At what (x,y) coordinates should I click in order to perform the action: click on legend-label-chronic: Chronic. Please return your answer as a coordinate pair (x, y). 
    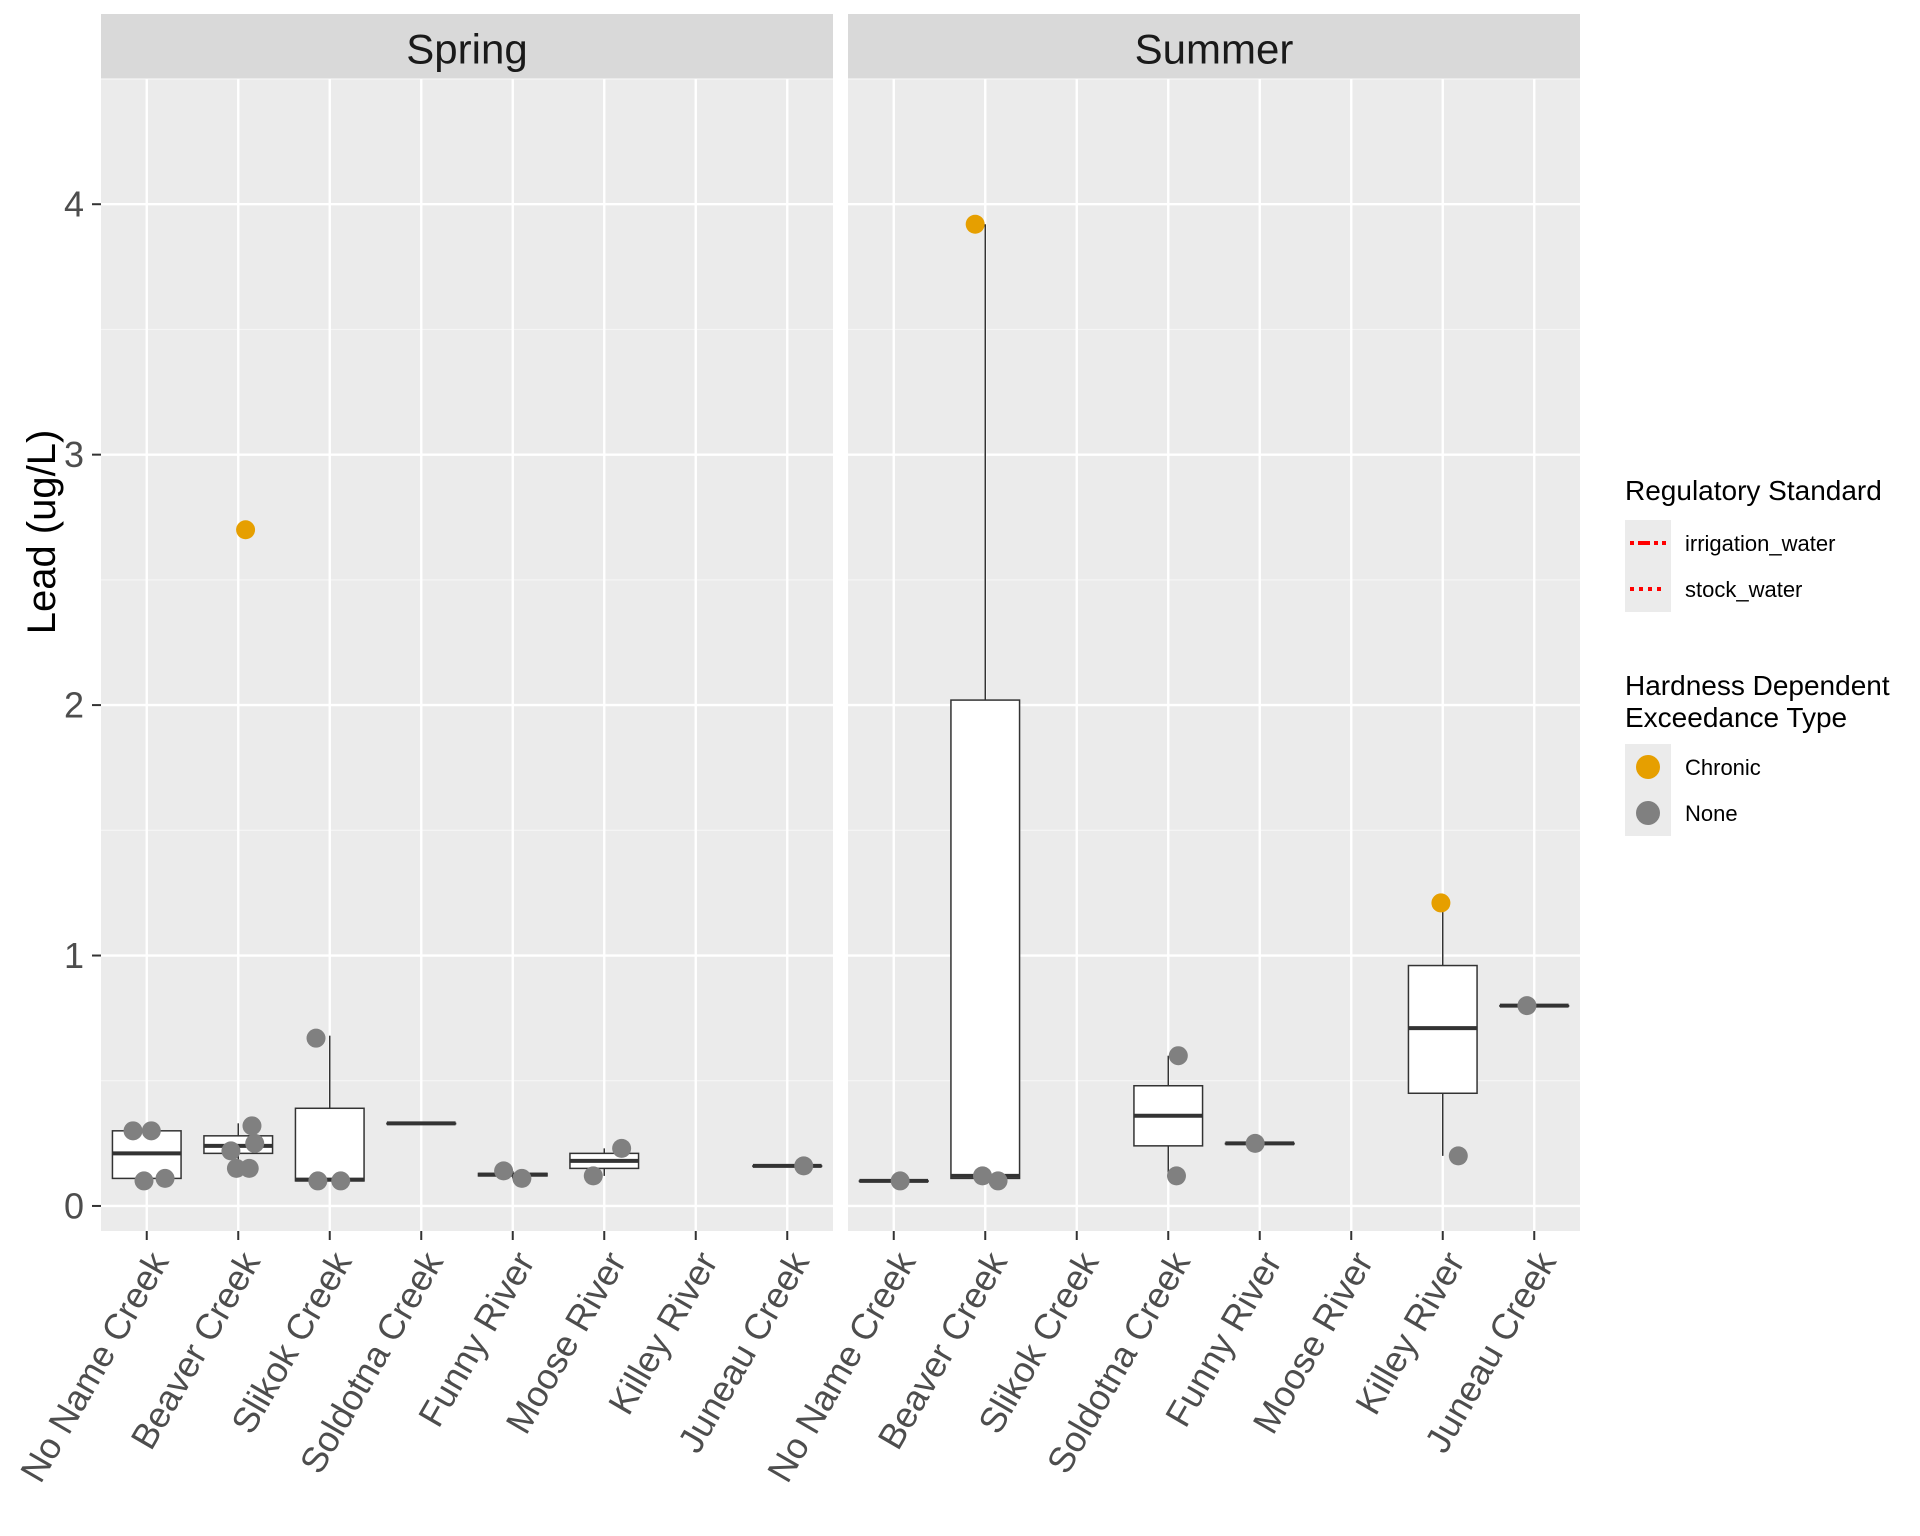
    Looking at the image, I should click on (1723, 767).